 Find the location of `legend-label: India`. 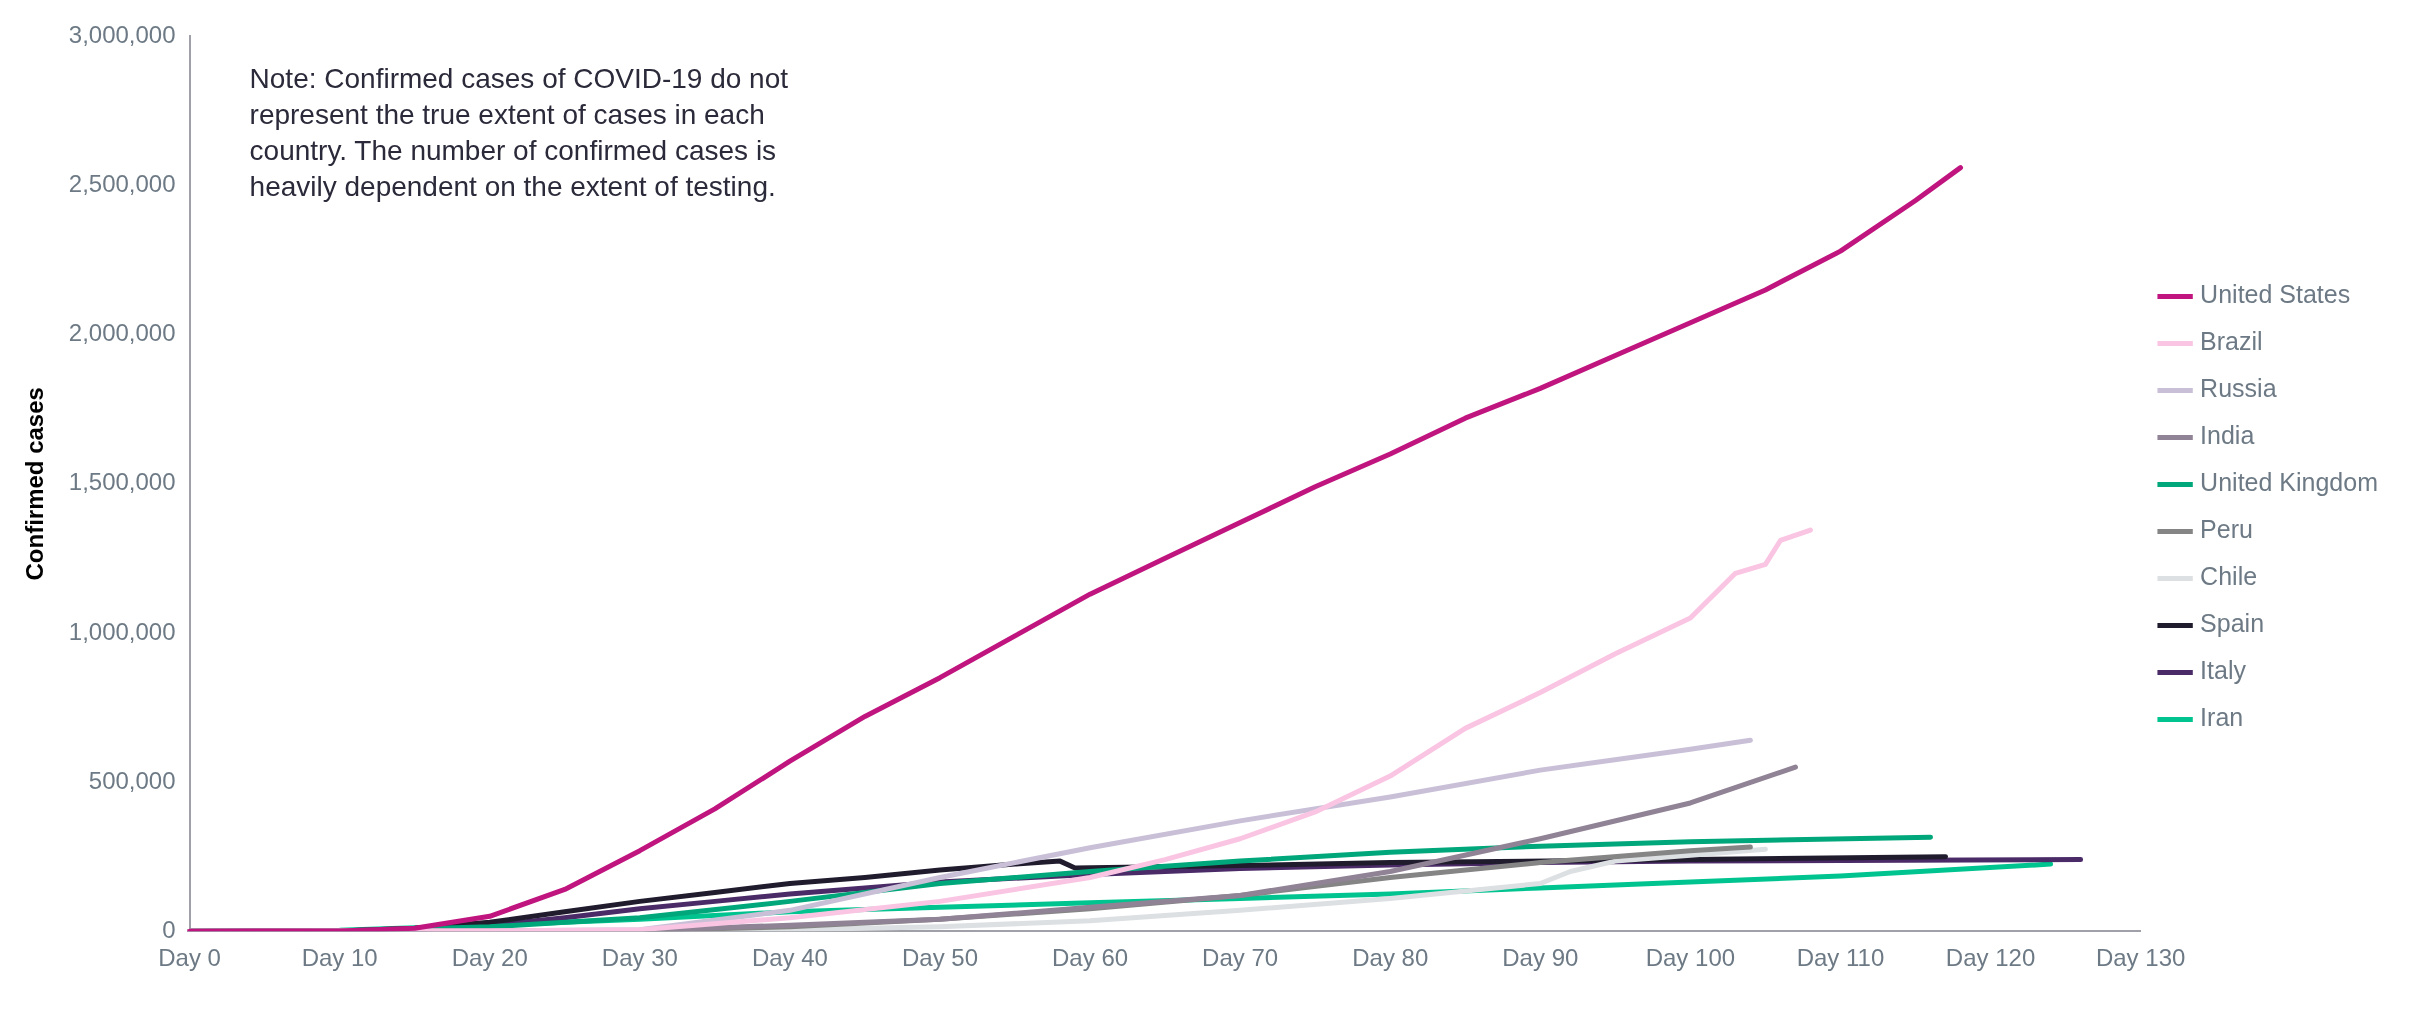

legend-label: India is located at coordinates (2227, 435).